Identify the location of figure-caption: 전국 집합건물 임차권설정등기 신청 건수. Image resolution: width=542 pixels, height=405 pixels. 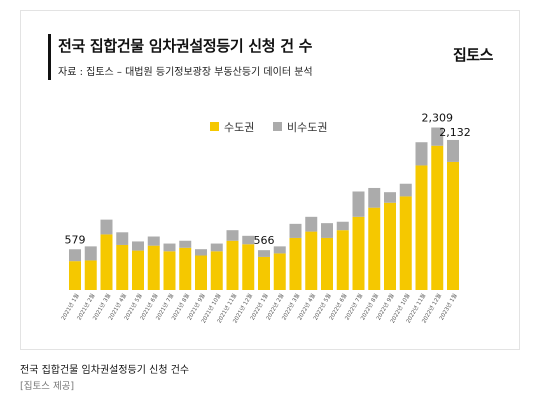
(105, 370).